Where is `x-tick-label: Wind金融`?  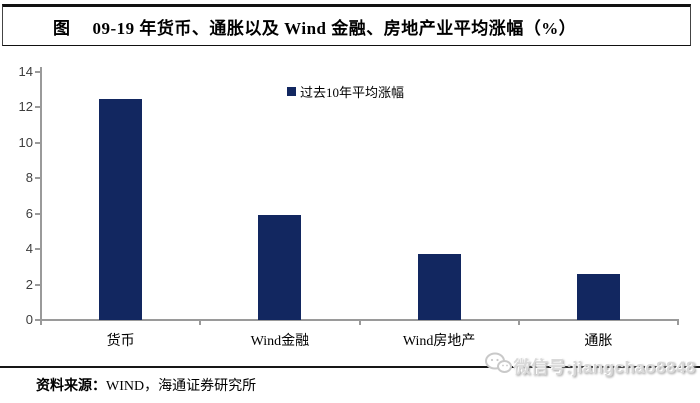 x-tick-label: Wind金融 is located at coordinates (280, 341).